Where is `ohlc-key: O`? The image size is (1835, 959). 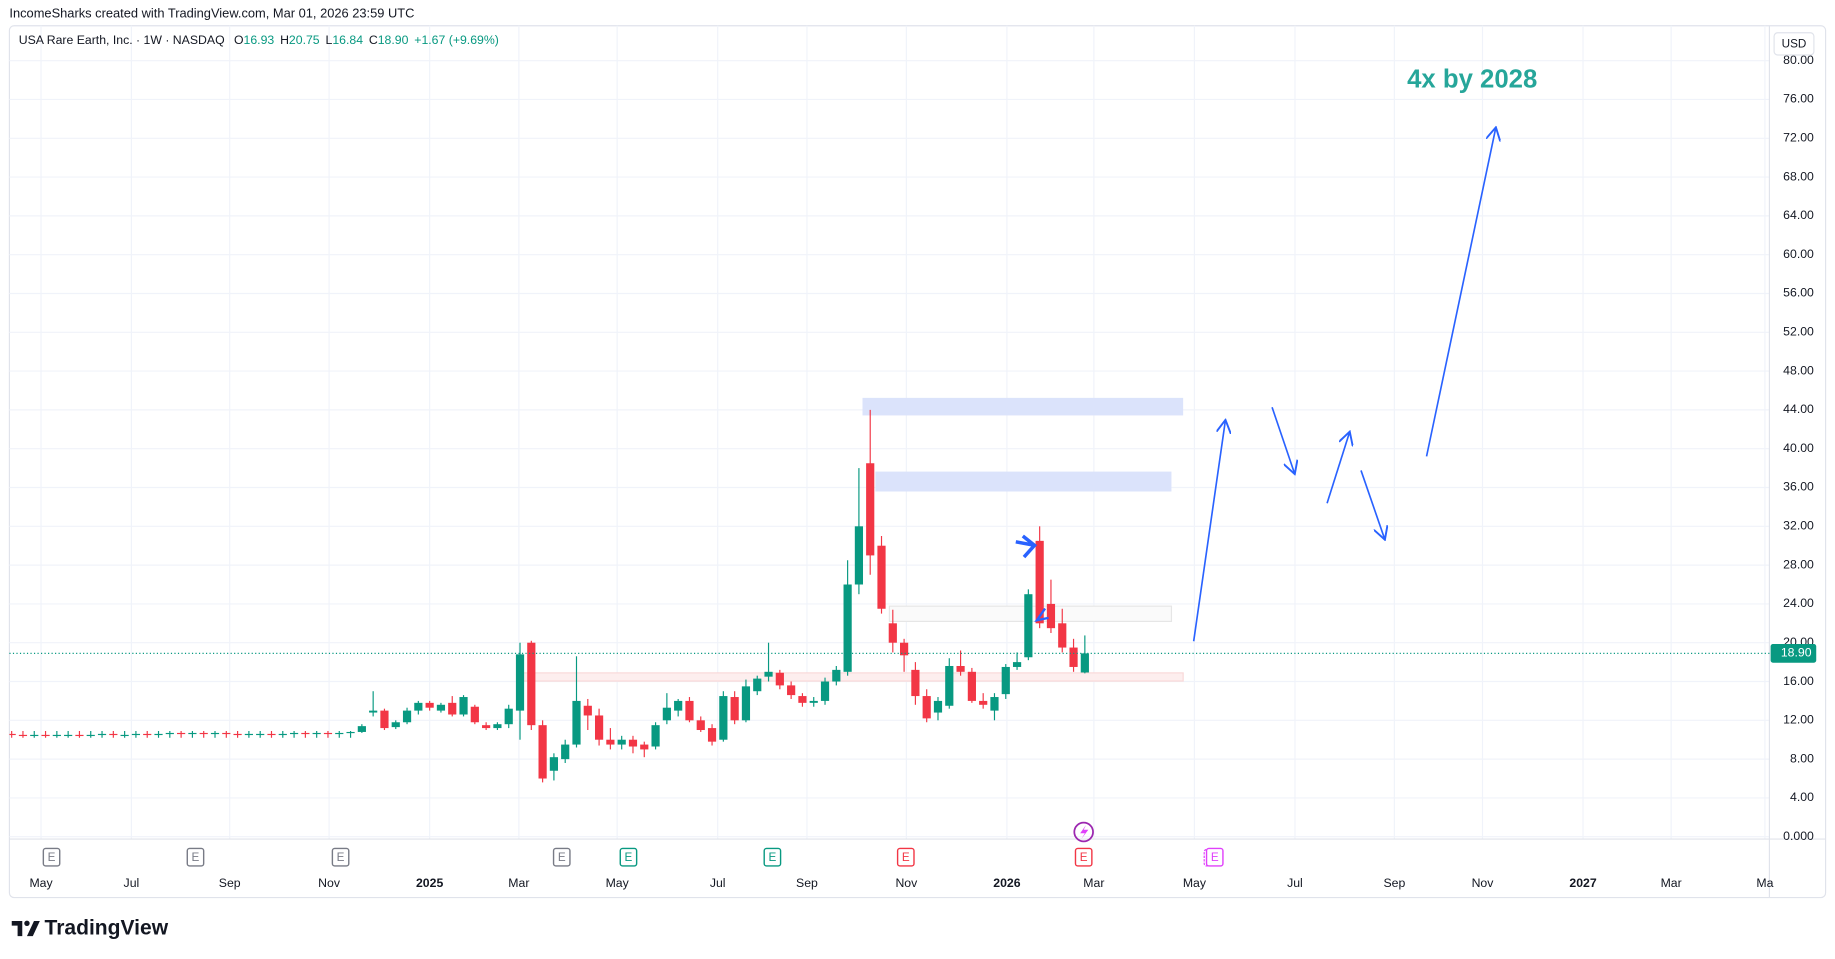 ohlc-key: O is located at coordinates (239, 40).